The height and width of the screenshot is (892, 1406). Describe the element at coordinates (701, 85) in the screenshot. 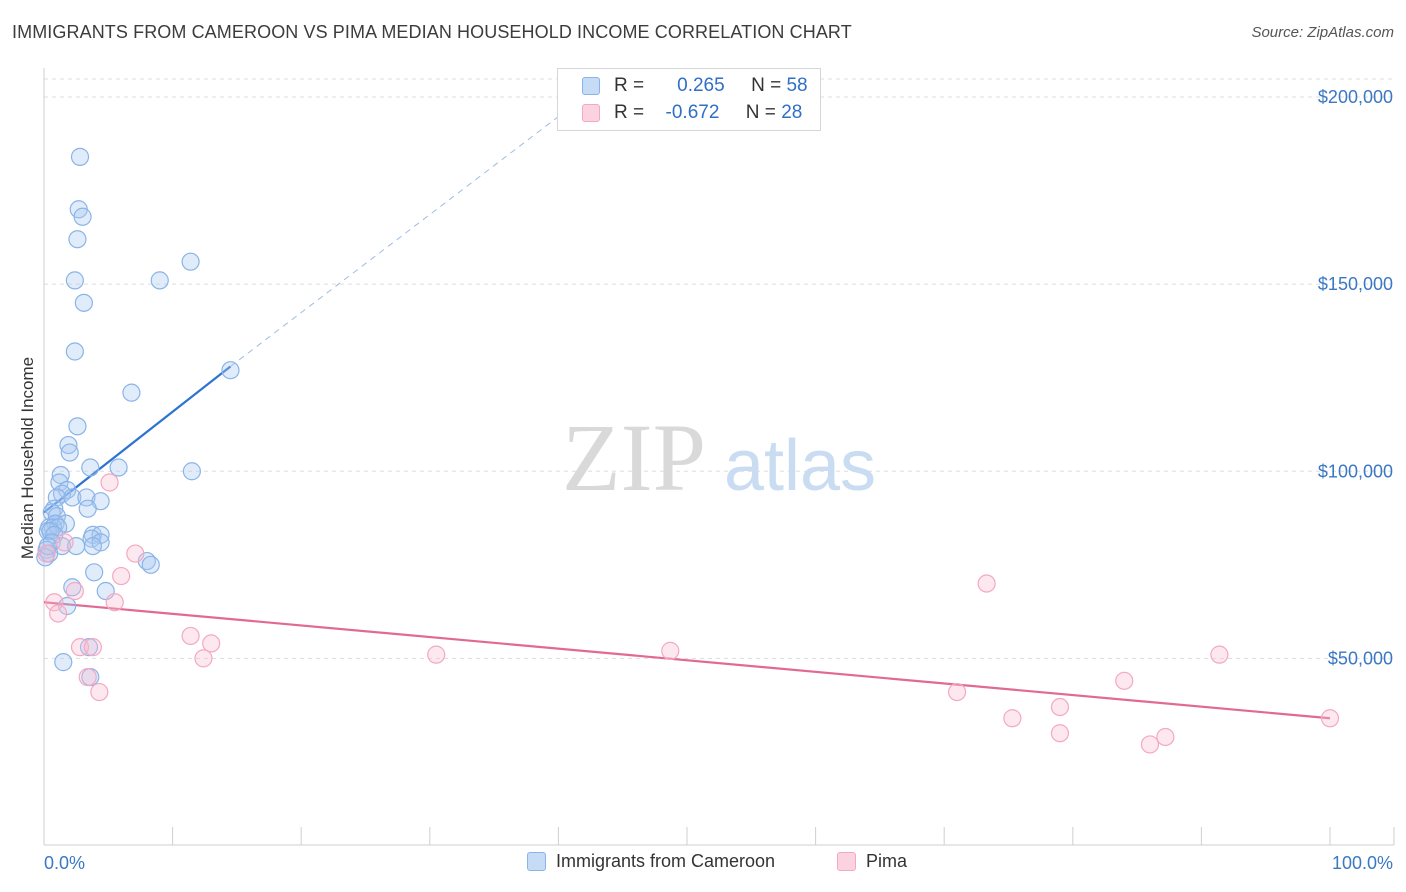

I see `legend-r-value: 0.265` at that location.